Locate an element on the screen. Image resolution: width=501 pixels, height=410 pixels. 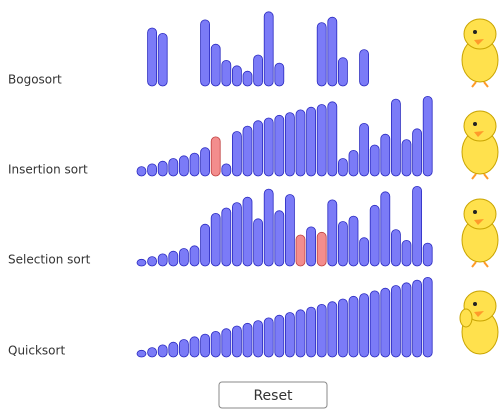
row-label: Quicksort is located at coordinates (36, 351).